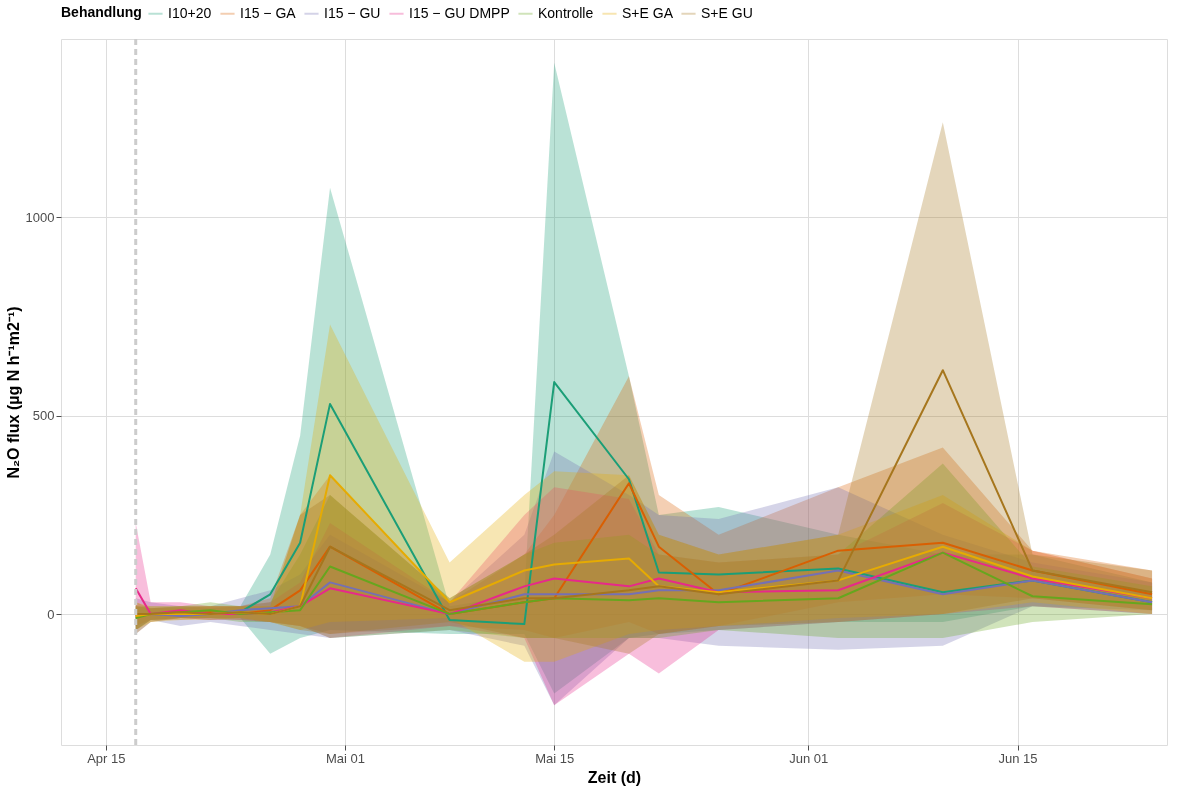  I want to click on legend-label: S+E GU, so click(727, 12).